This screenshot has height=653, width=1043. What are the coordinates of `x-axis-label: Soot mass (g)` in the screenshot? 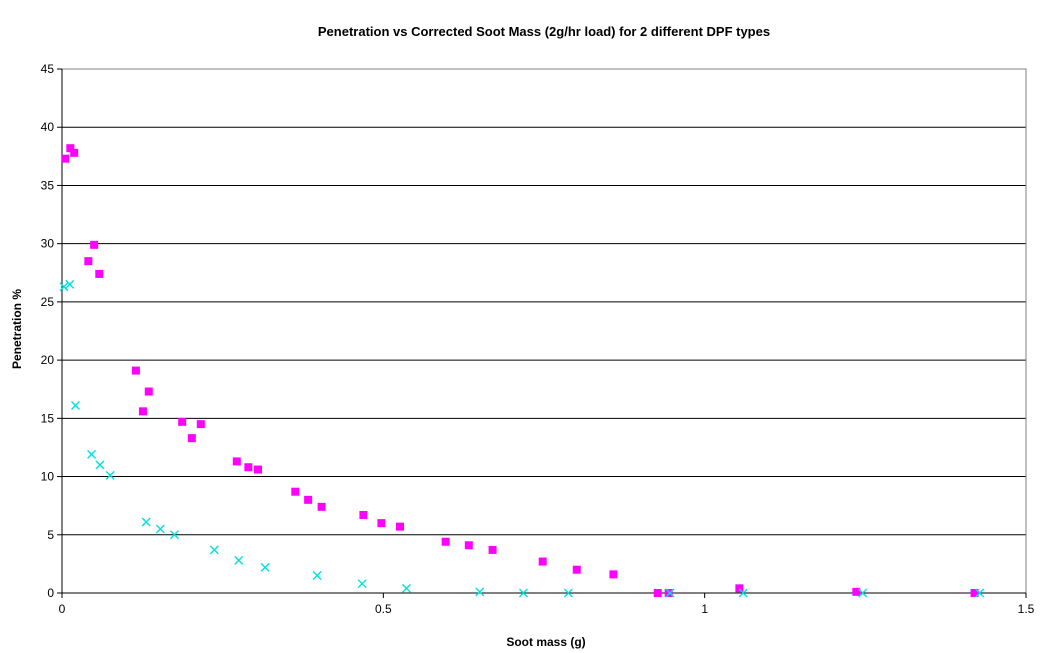 It's located at (545, 642).